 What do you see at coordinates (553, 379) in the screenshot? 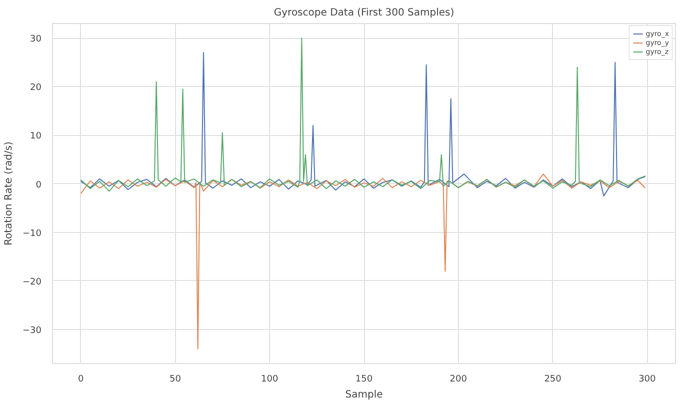
I see `x-tick-label: 250` at bounding box center [553, 379].